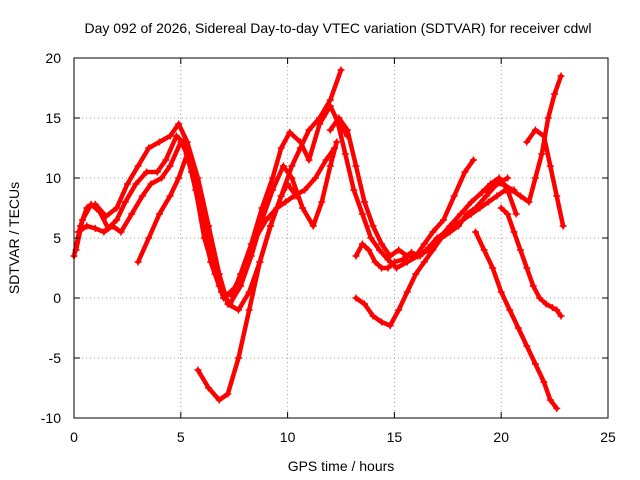  What do you see at coordinates (14, 238) in the screenshot?
I see `y-axis-label: SDTVAR / TECUs` at bounding box center [14, 238].